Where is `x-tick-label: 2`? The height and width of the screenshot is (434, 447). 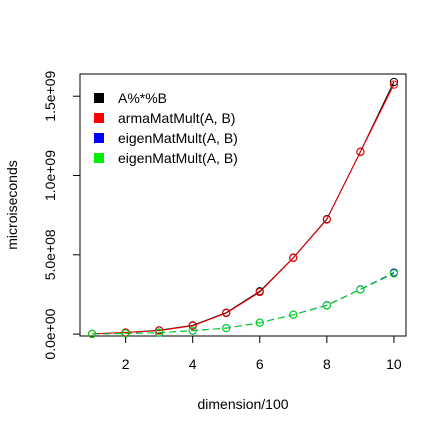
x-tick-label: 2 is located at coordinates (126, 364).